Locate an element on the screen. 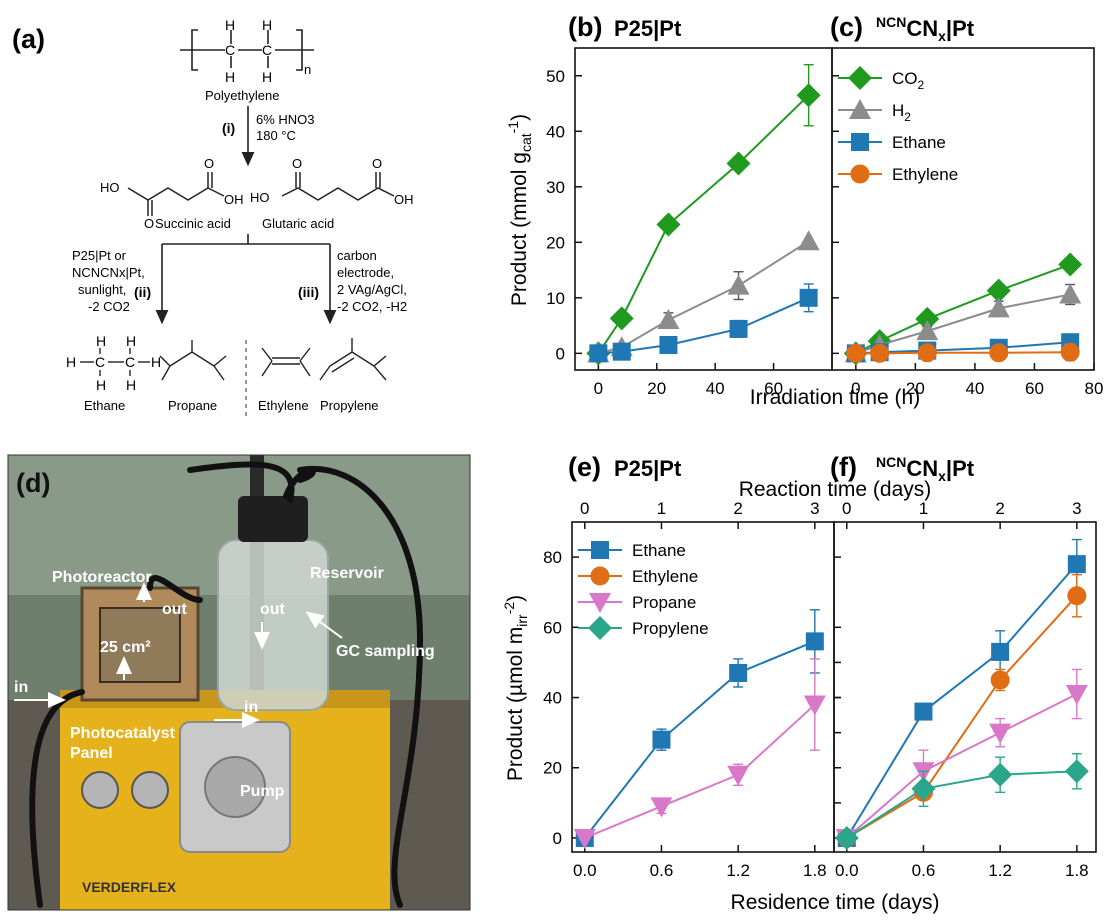 This screenshot has height=923, width=1108. x-tick-label: 0.6 is located at coordinates (662, 870).